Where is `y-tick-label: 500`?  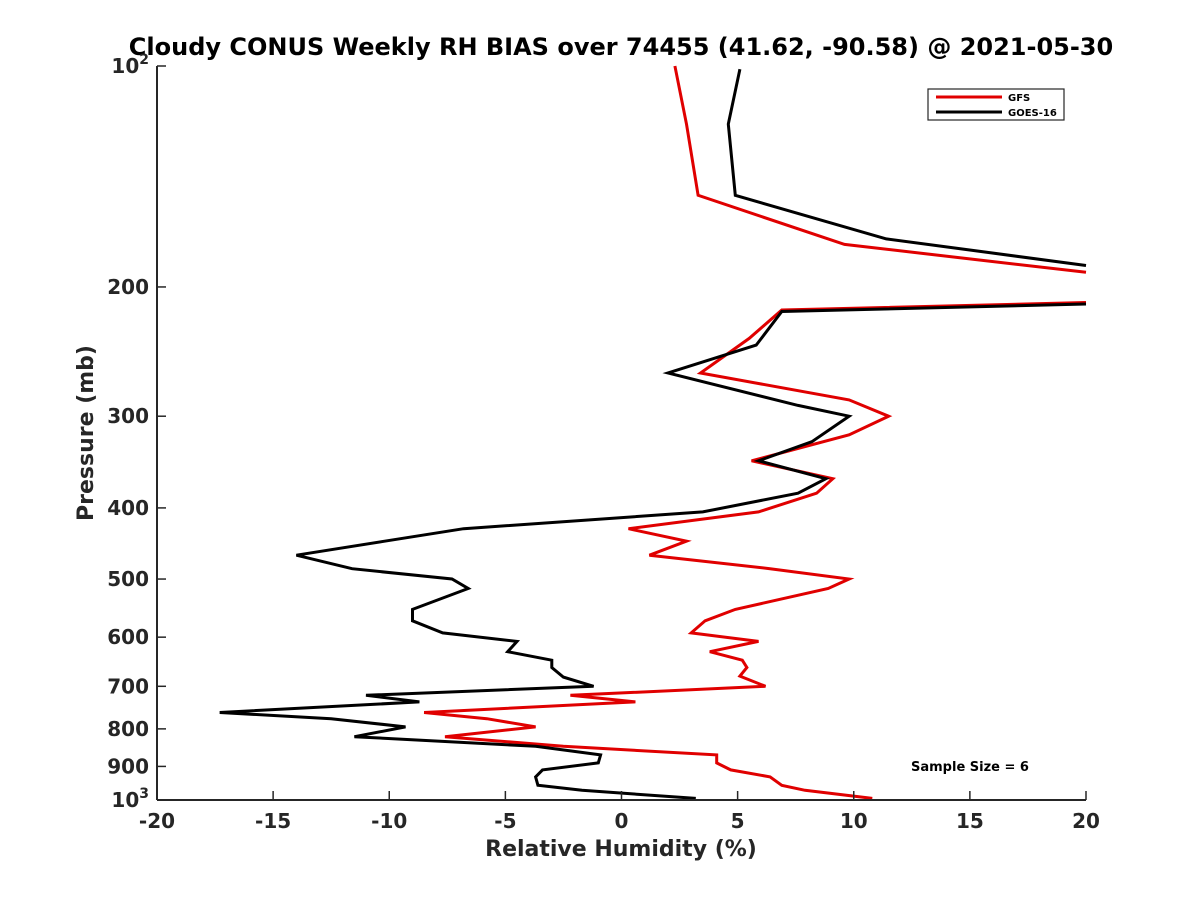 y-tick-label: 500 is located at coordinates (128, 579).